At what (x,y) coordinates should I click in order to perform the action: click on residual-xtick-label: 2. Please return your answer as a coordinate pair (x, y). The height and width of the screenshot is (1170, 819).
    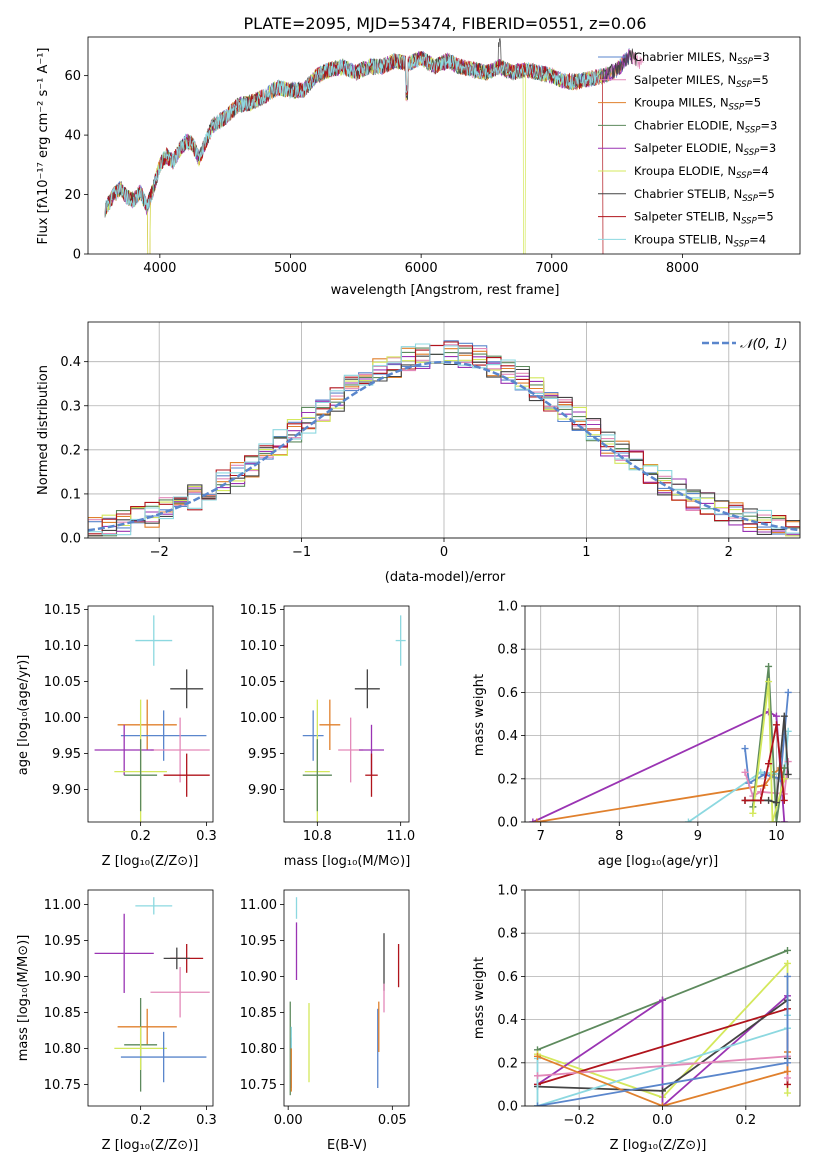
    Looking at the image, I should click on (729, 552).